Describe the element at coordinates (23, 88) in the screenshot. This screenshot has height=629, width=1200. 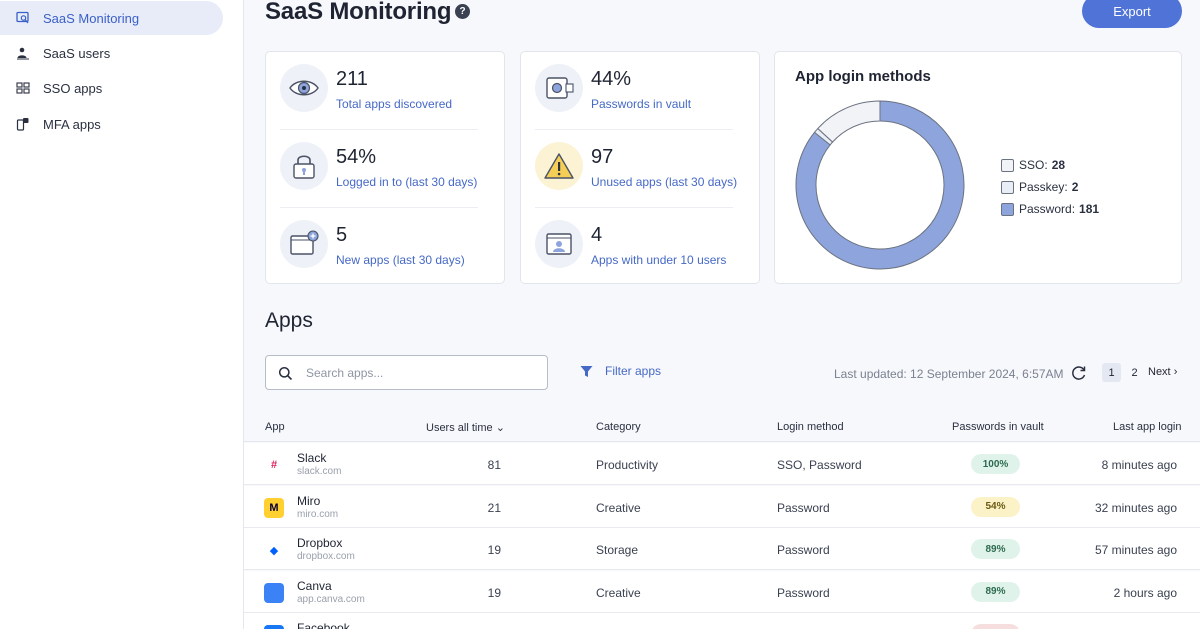
I see `sso-grid-icon` at that location.